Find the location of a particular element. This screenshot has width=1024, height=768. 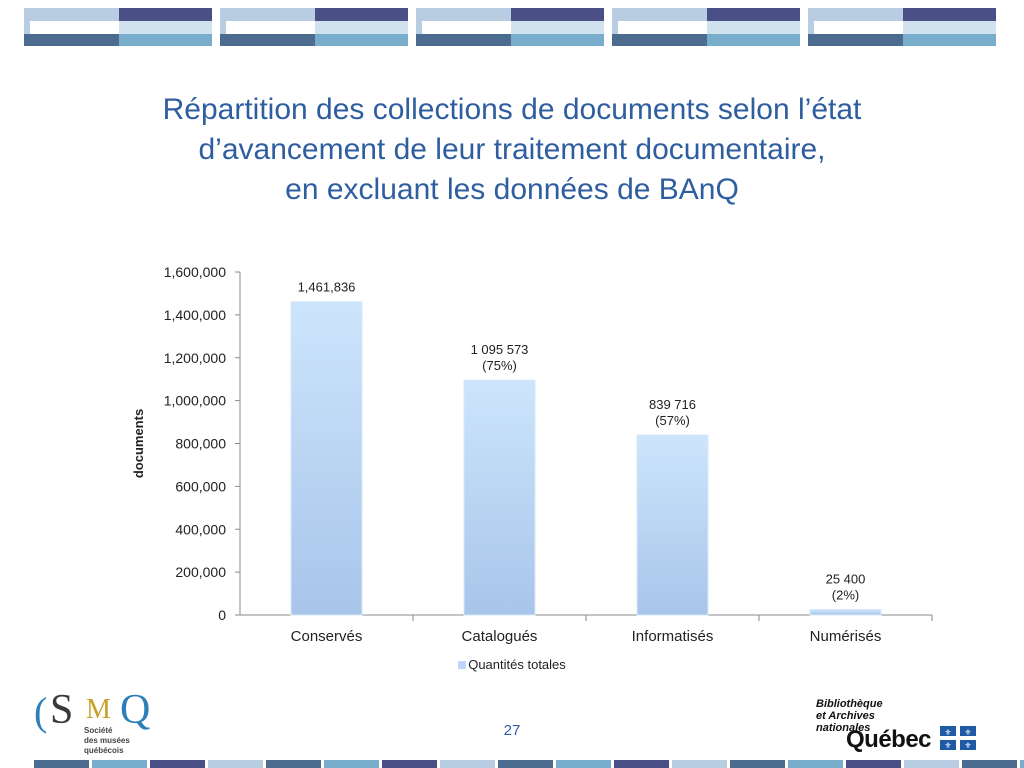

page-number: 27 is located at coordinates (512, 730).